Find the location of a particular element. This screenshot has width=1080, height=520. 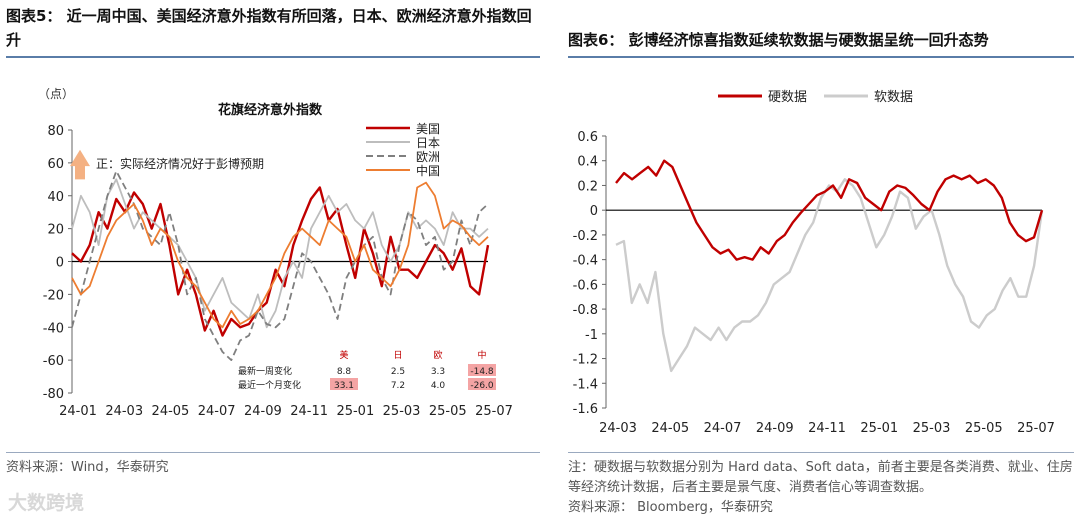

right-panel-title: 图表6： 彭博经济惊喜指数延续软数据与硬数据呈统一回升态势 is located at coordinates (778, 40).